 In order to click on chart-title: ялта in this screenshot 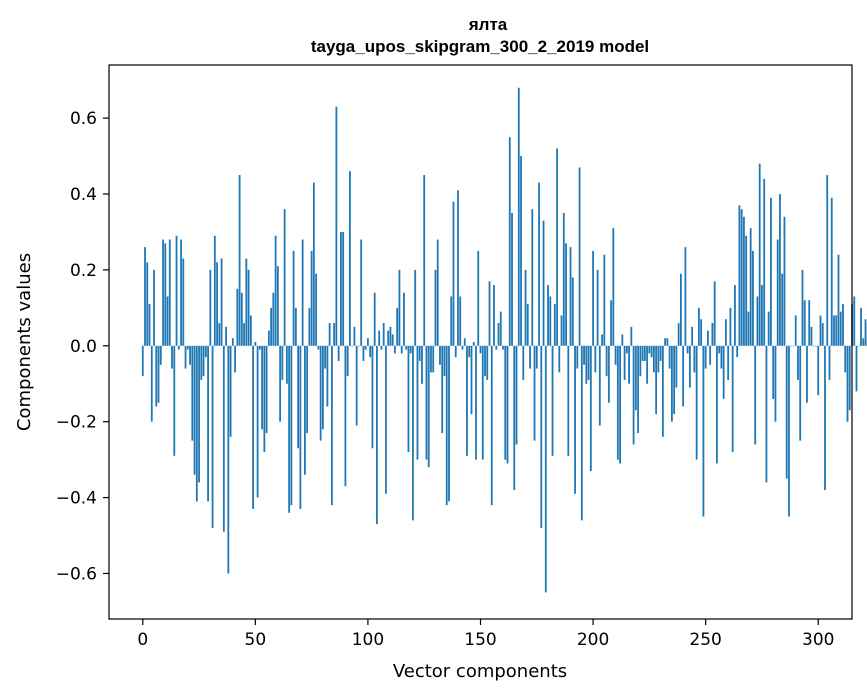, I will do `click(488, 24)`.